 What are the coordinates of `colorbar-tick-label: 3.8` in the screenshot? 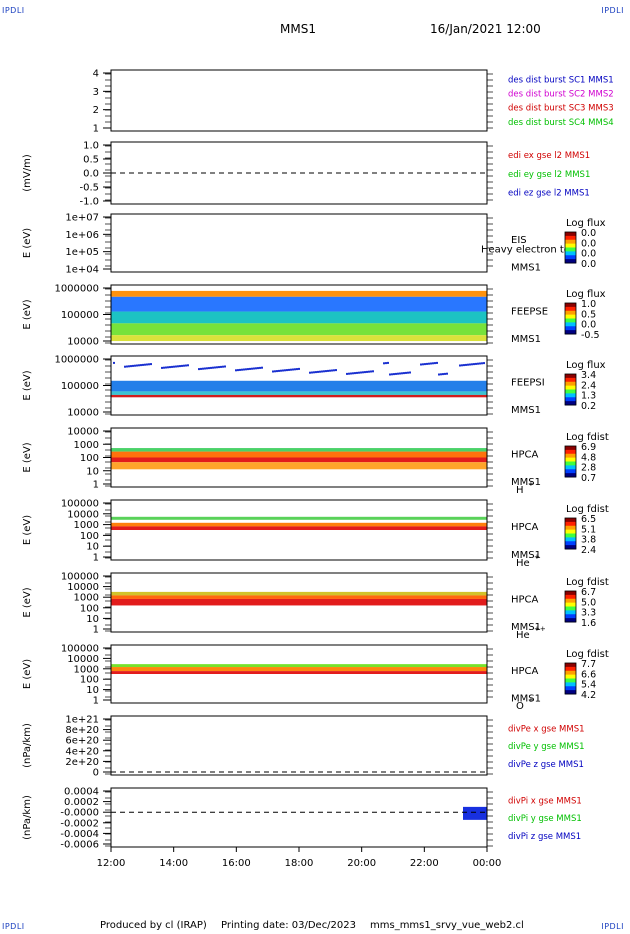 It's located at (588, 540).